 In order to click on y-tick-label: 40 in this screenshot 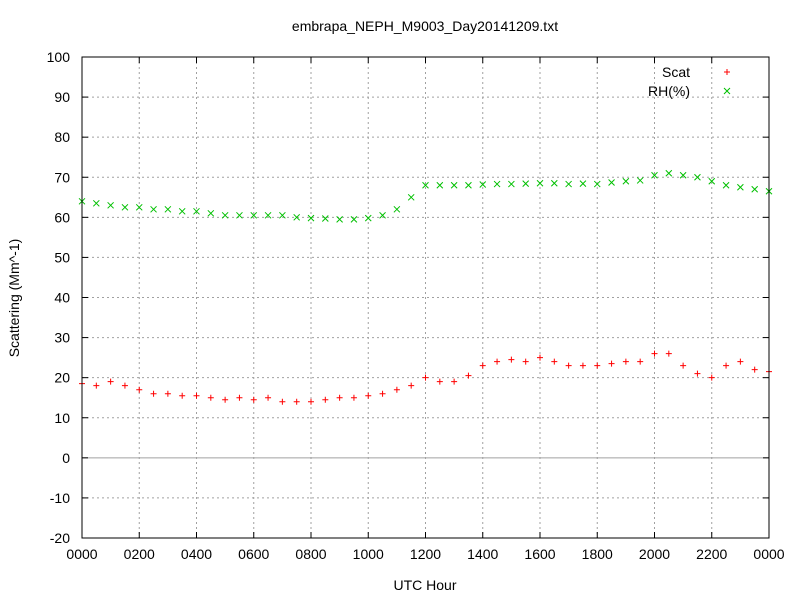, I will do `click(62, 298)`.